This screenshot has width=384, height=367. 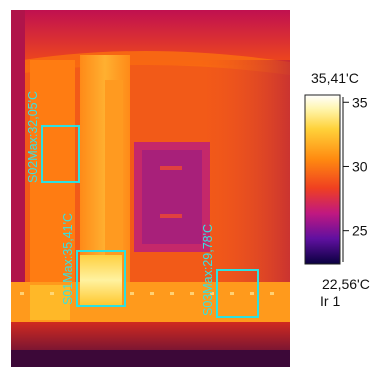 What do you see at coordinates (60, 154) in the screenshot?
I see `roi-s02-box` at bounding box center [60, 154].